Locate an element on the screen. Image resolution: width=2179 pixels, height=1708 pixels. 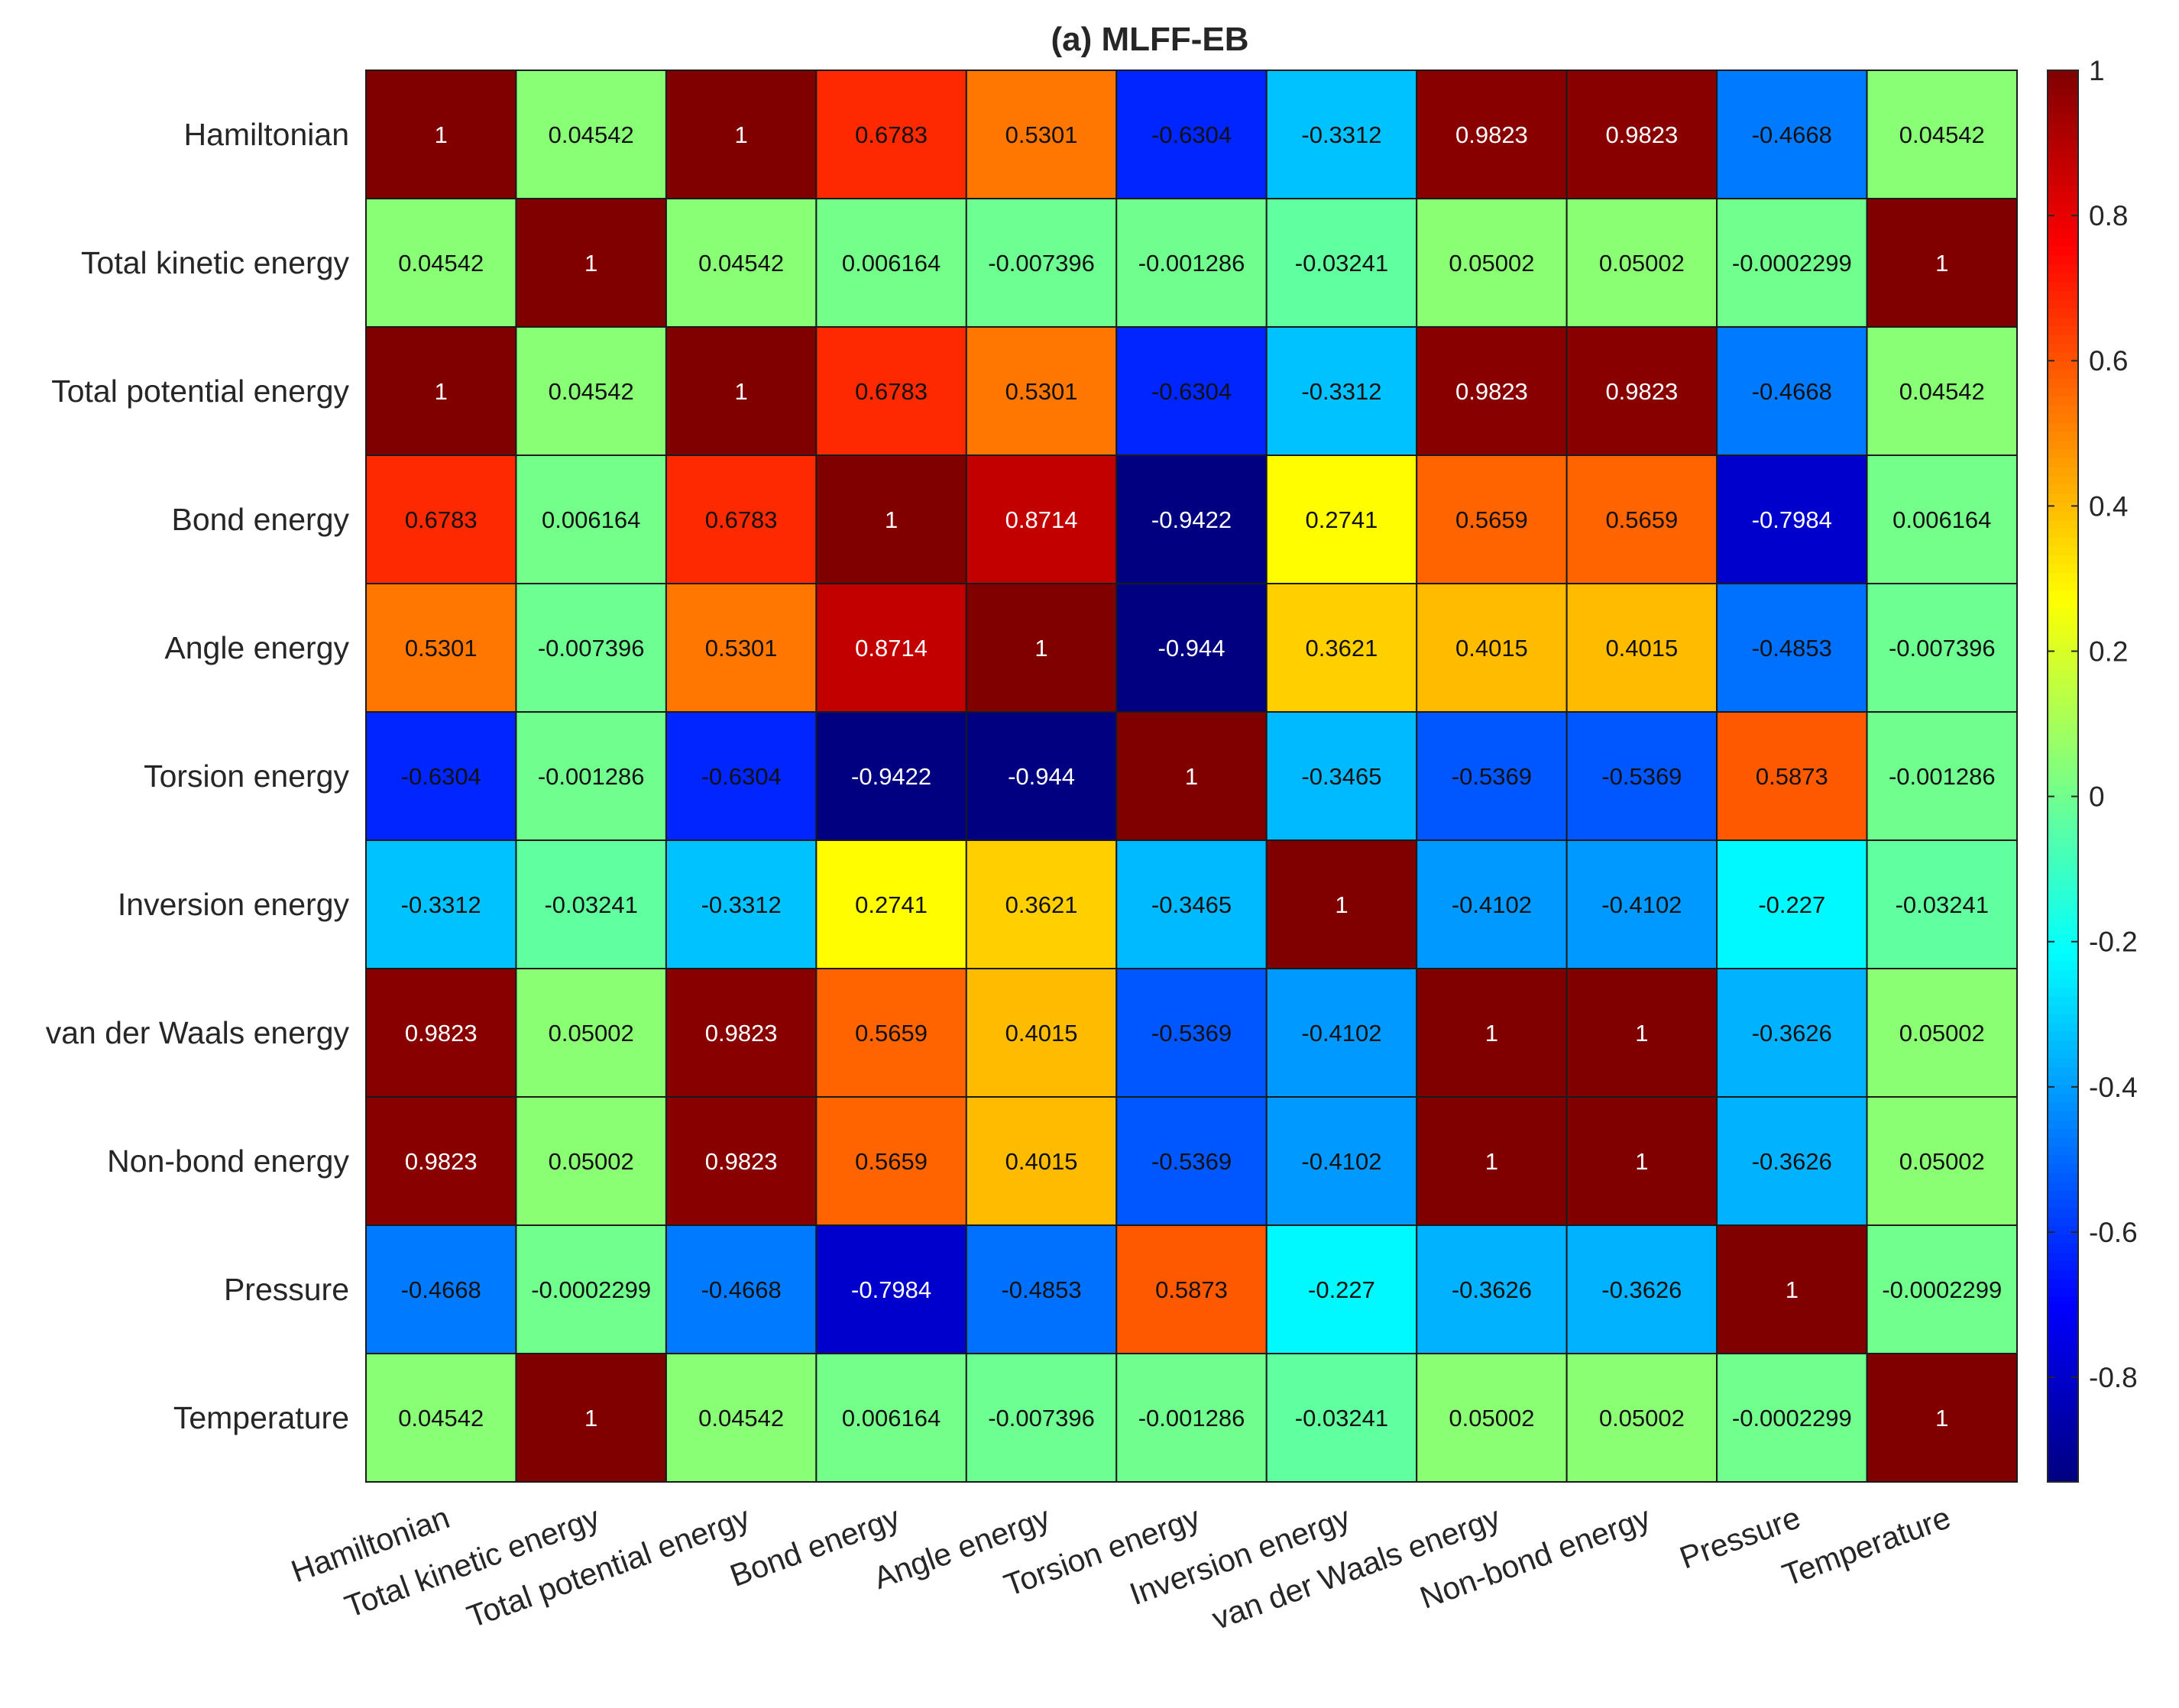
colorbar-tick-label: 1 is located at coordinates (2097, 70).